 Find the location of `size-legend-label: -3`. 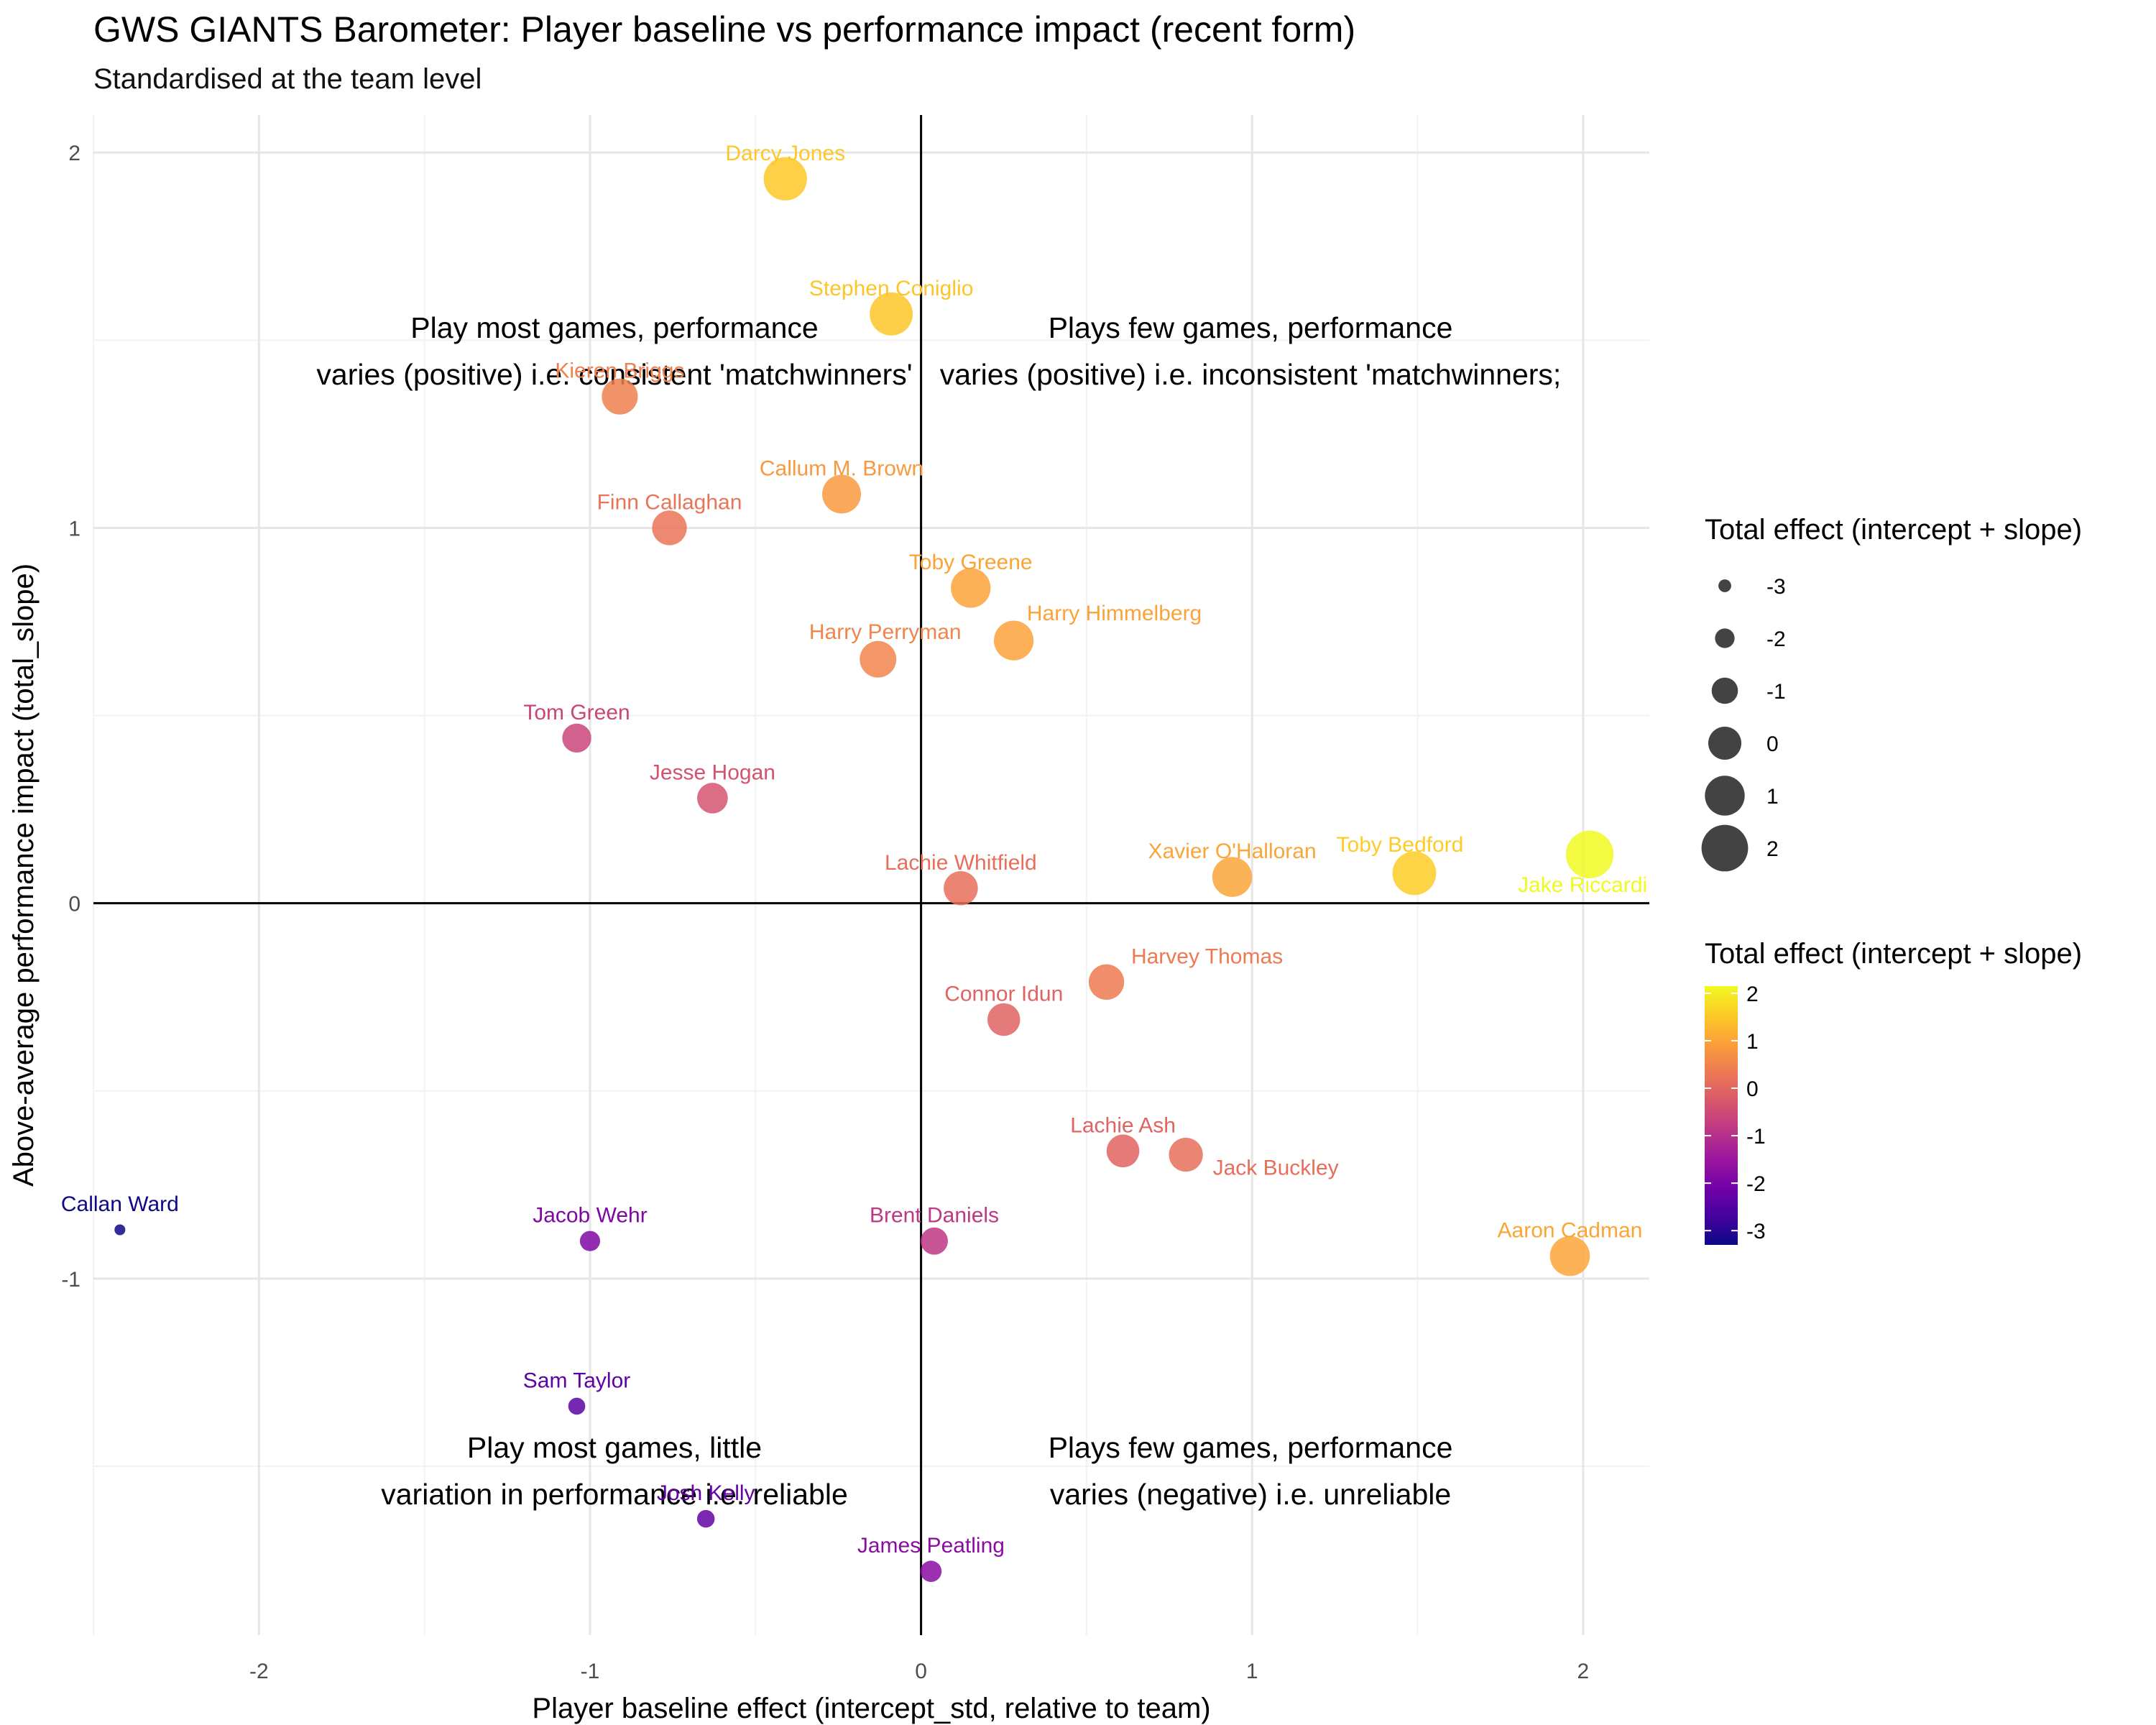

size-legend-label: -3 is located at coordinates (1776, 587).